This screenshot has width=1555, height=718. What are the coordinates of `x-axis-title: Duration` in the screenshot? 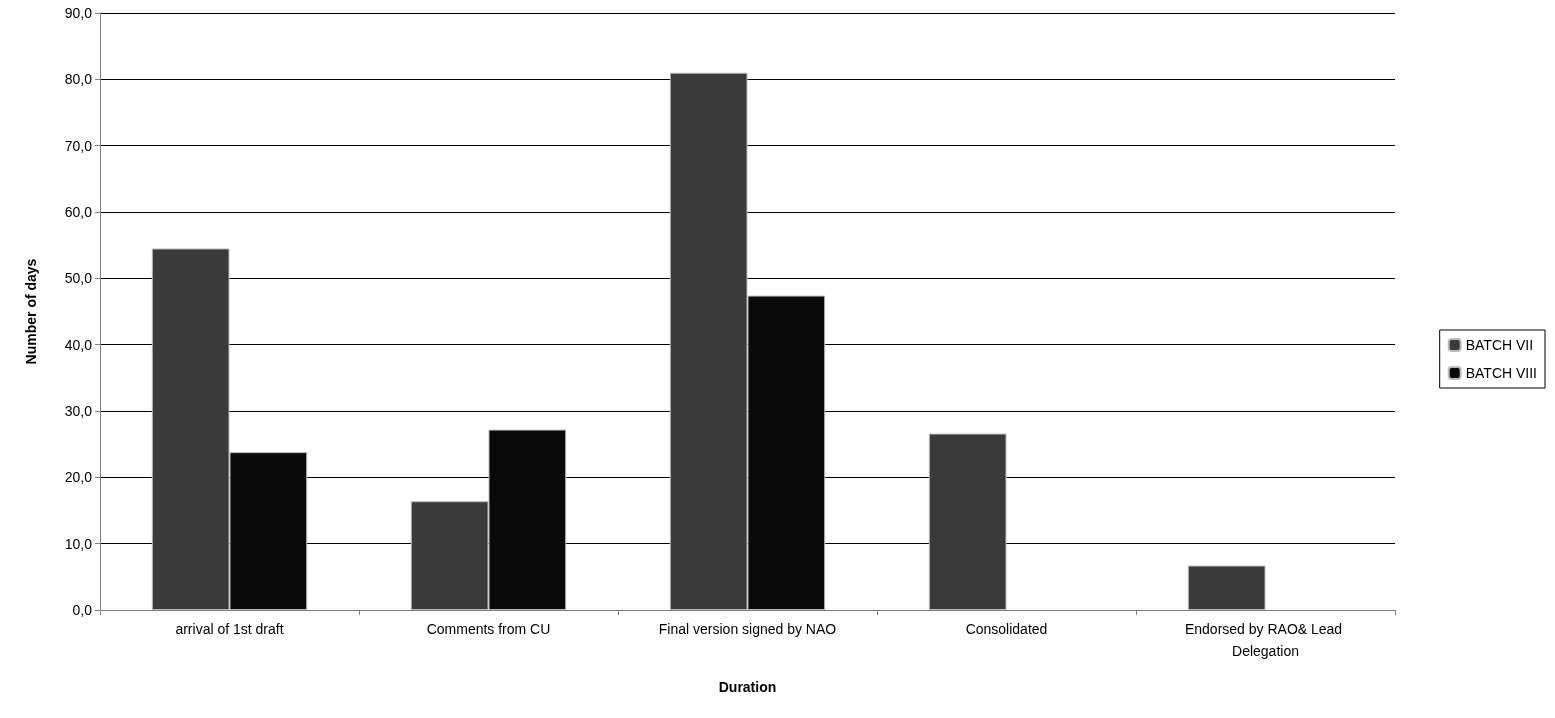 It's located at (747, 687).